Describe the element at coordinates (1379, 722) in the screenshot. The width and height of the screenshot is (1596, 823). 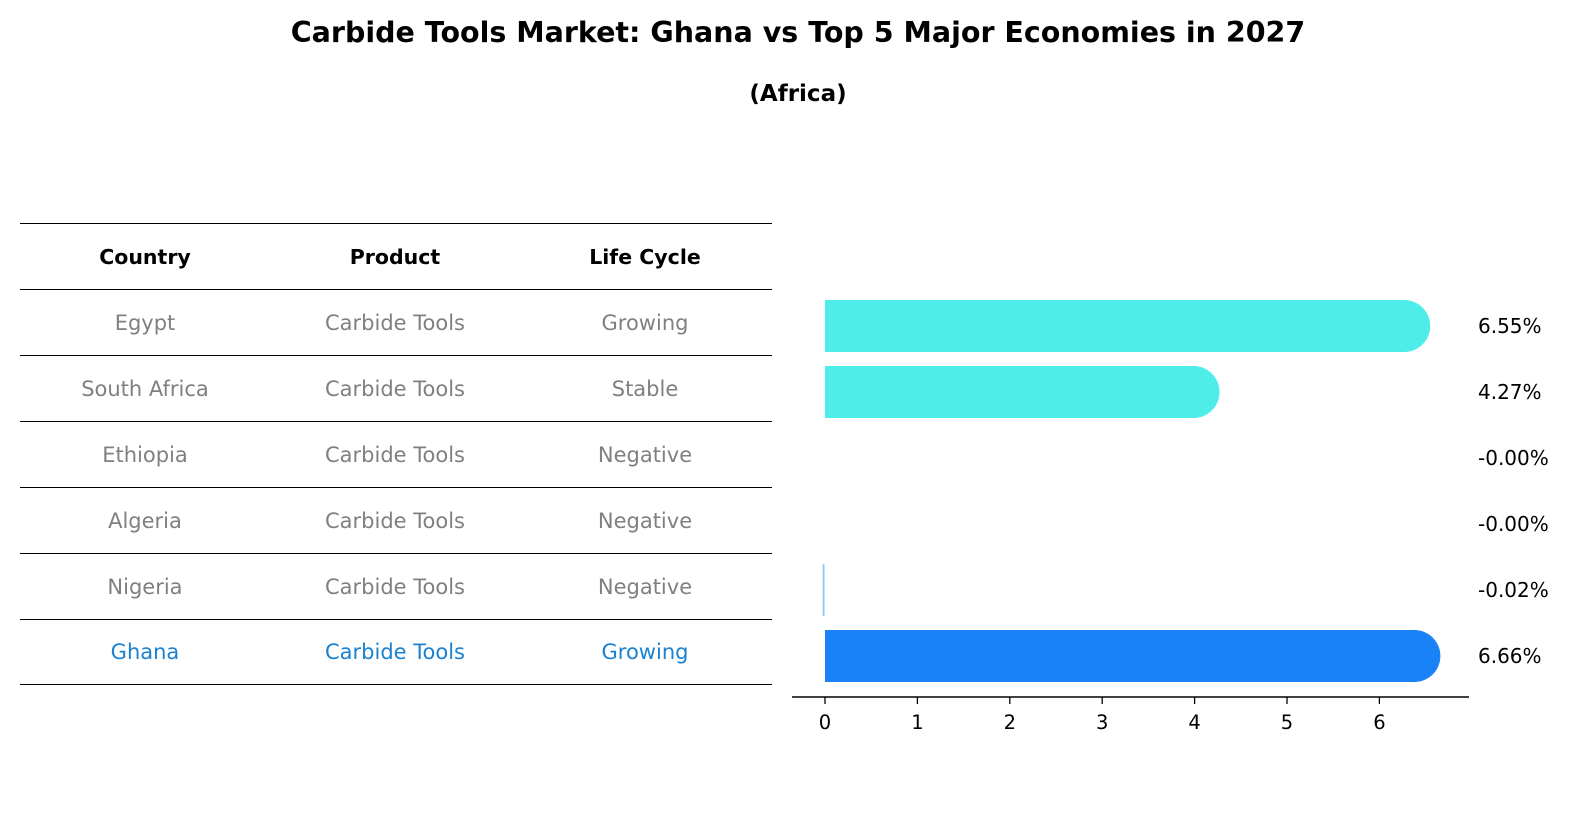
I see `x-tick-label: 6` at that location.